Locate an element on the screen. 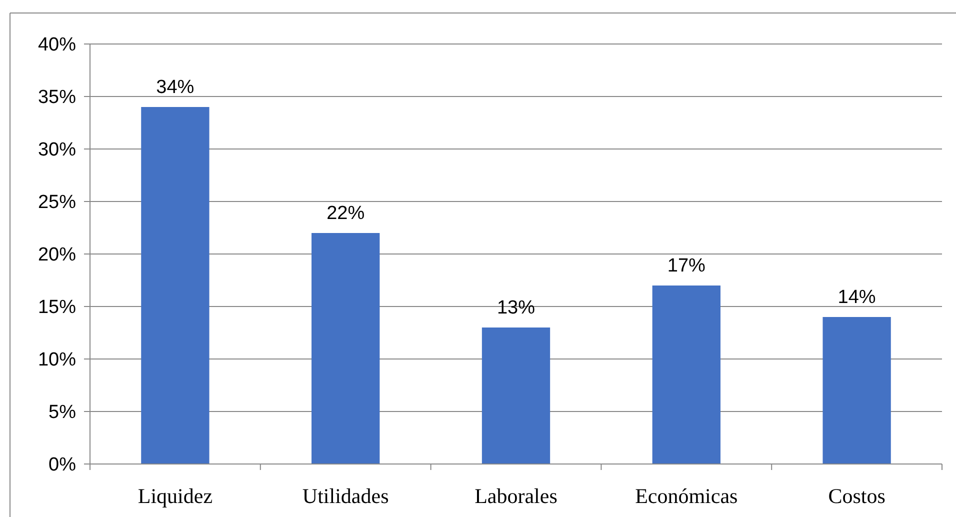 This screenshot has width=956, height=517. y-tick-label: 15% is located at coordinates (57, 307).